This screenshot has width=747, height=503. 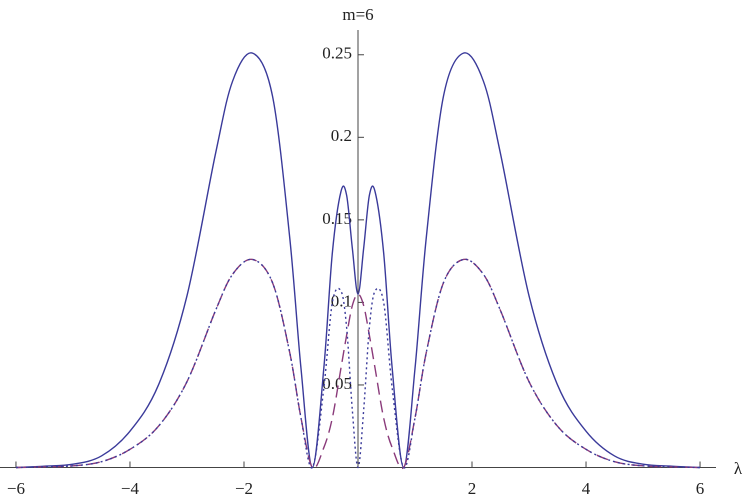 What do you see at coordinates (244, 488) in the screenshot?
I see `x-tick-label: −2` at bounding box center [244, 488].